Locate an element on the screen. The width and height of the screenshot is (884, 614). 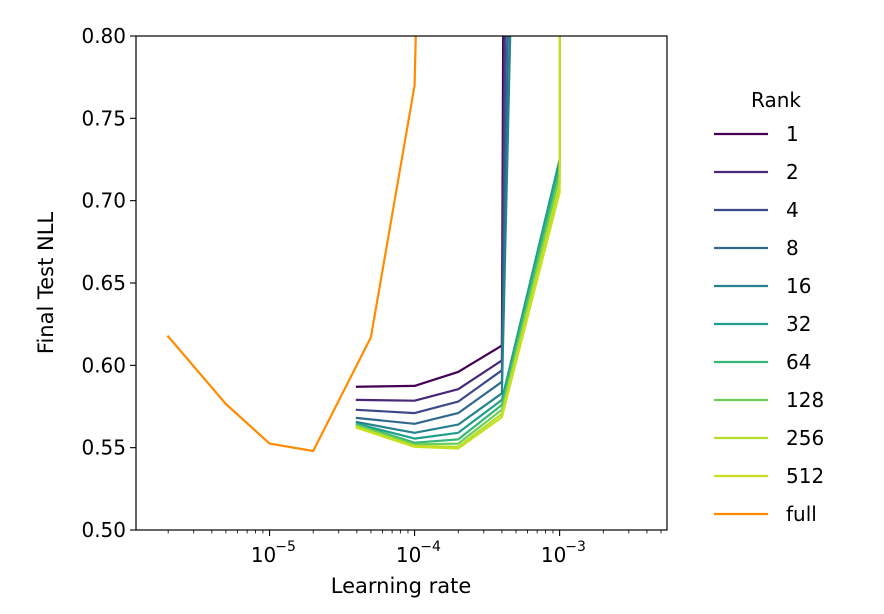
y-tick-label: 0.65 is located at coordinates (103, 283).